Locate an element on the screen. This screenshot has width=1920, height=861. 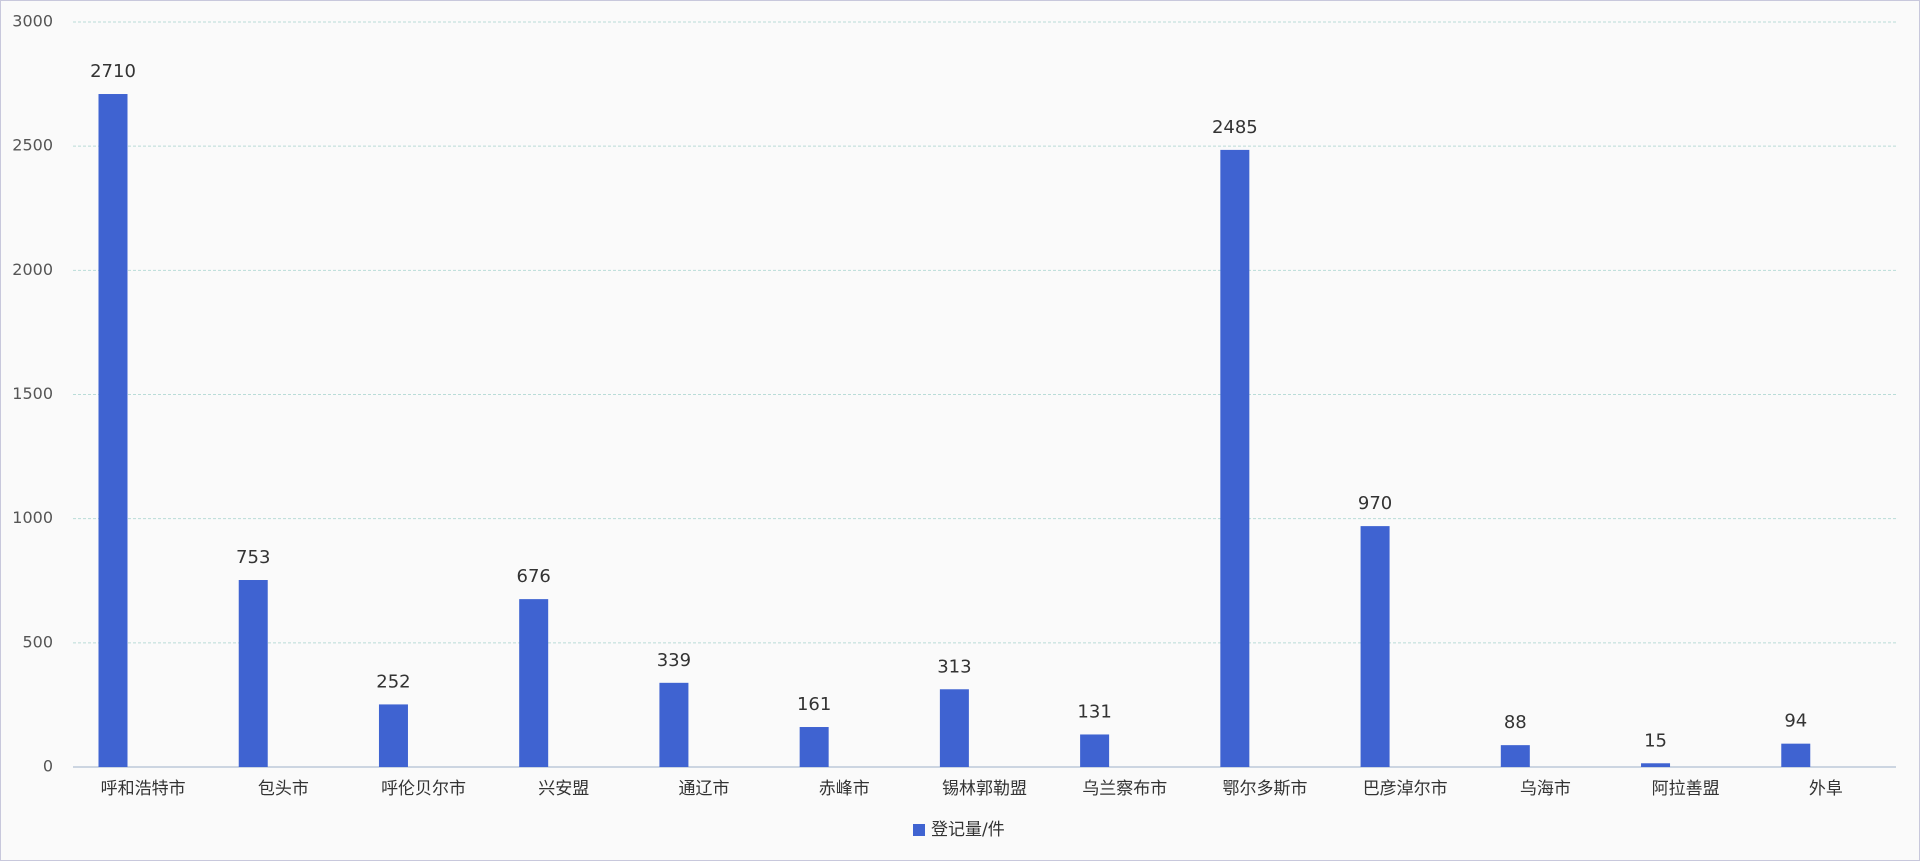
x-tick-label: 阿拉善盟 is located at coordinates (1686, 789).